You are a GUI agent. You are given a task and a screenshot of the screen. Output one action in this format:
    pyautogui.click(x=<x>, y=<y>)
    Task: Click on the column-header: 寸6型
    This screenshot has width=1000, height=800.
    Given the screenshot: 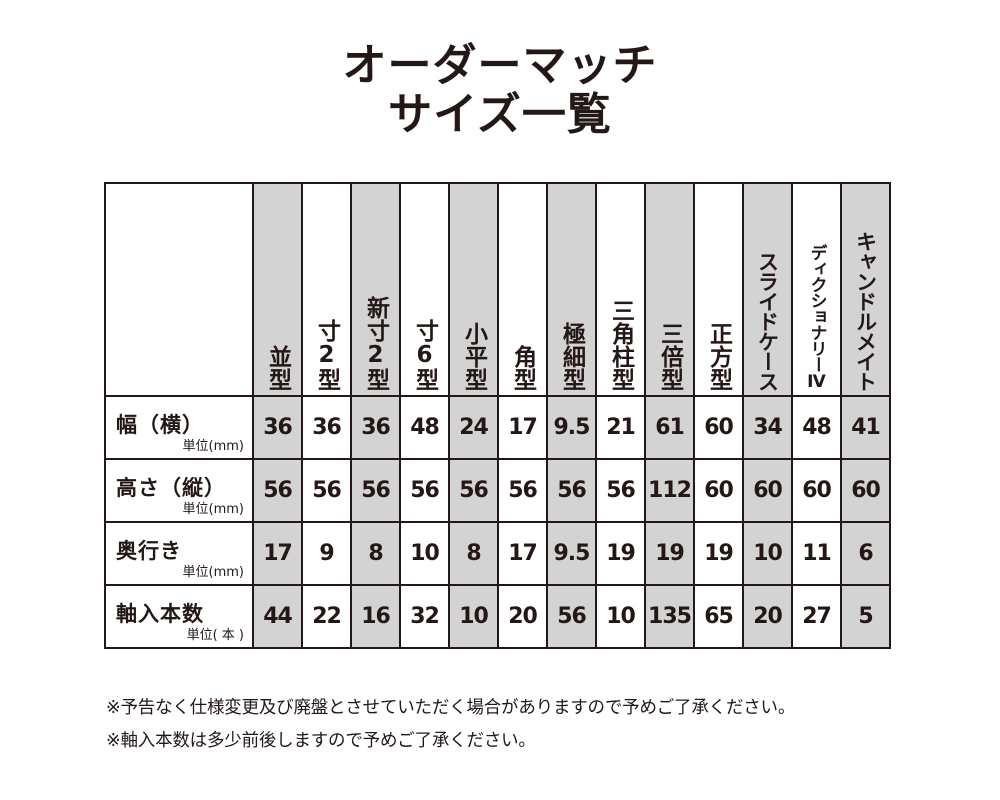 What is the action you would take?
    pyautogui.click(x=424, y=289)
    